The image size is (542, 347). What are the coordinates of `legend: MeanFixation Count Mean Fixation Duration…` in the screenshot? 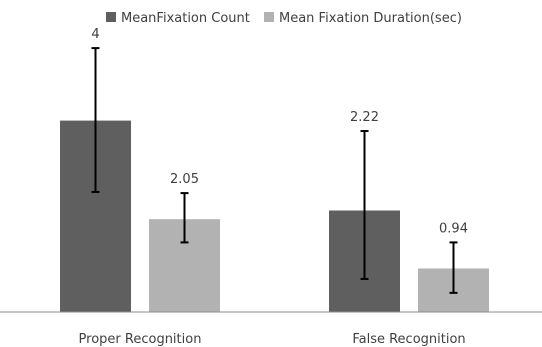 It's located at (284, 18).